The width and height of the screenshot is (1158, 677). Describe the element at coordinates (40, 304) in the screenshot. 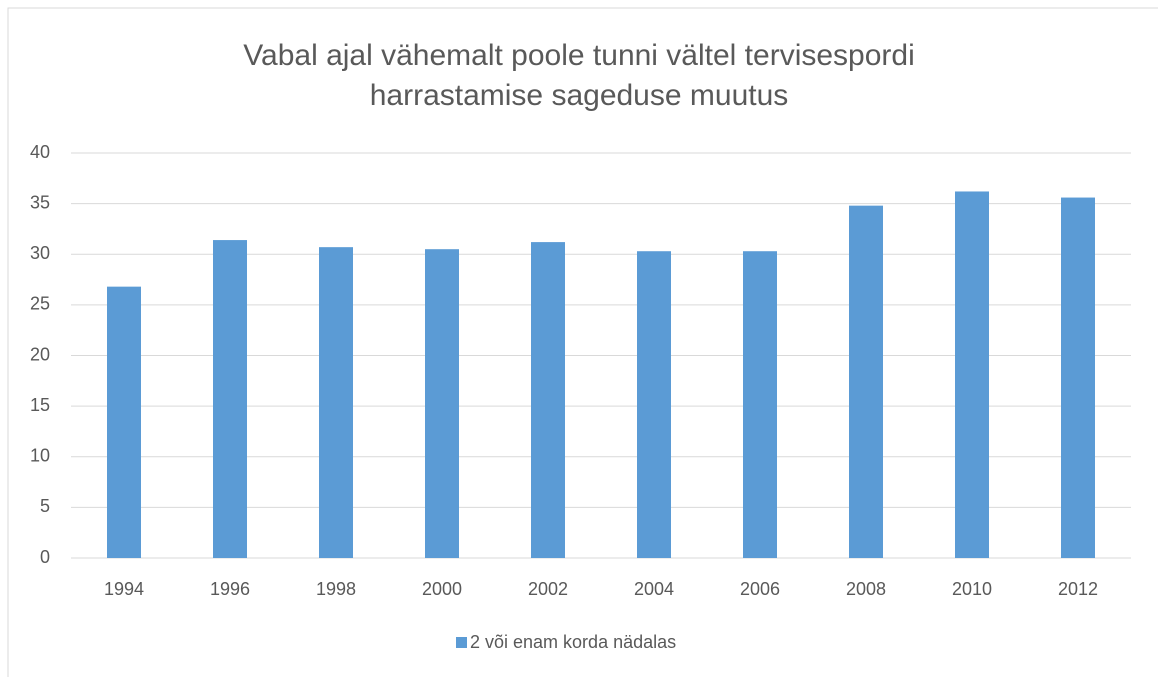

I see `y-tick-label: 25` at that location.